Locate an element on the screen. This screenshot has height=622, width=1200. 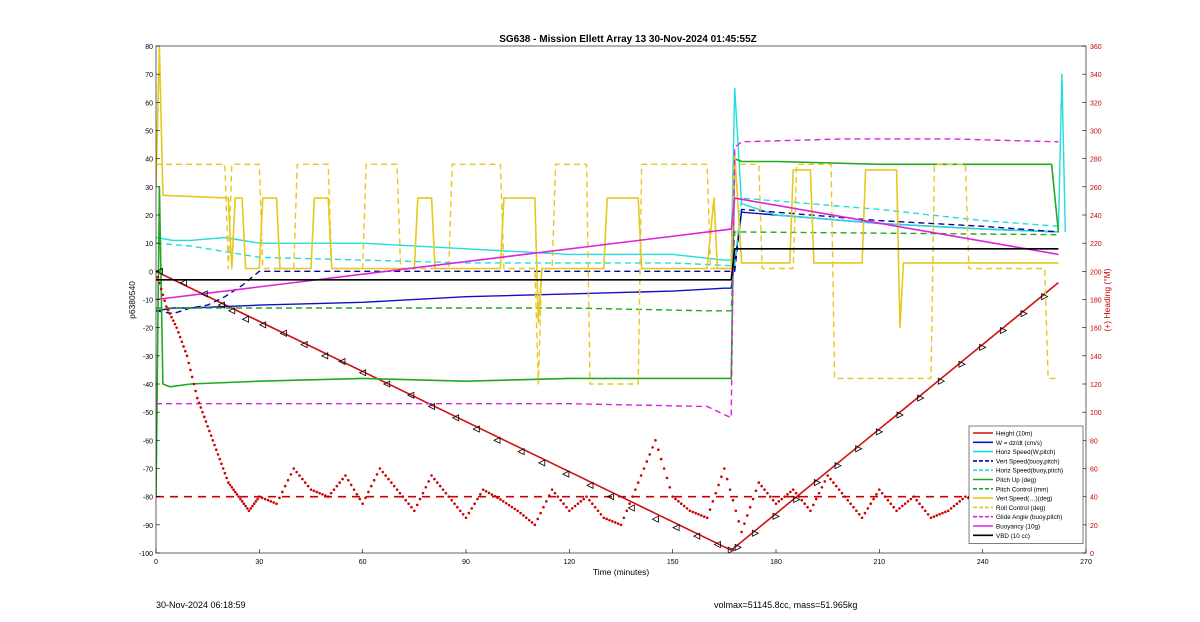
y-tick-label: -50 is located at coordinates (148, 413).